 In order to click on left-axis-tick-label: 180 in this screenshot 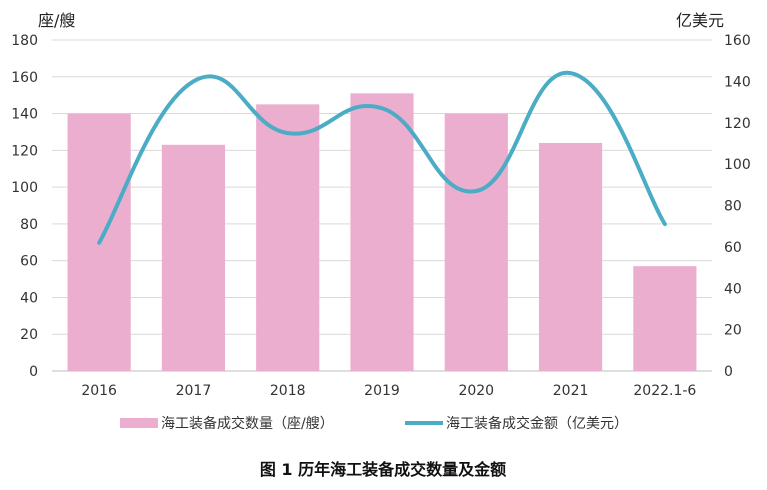, I will do `click(24, 41)`.